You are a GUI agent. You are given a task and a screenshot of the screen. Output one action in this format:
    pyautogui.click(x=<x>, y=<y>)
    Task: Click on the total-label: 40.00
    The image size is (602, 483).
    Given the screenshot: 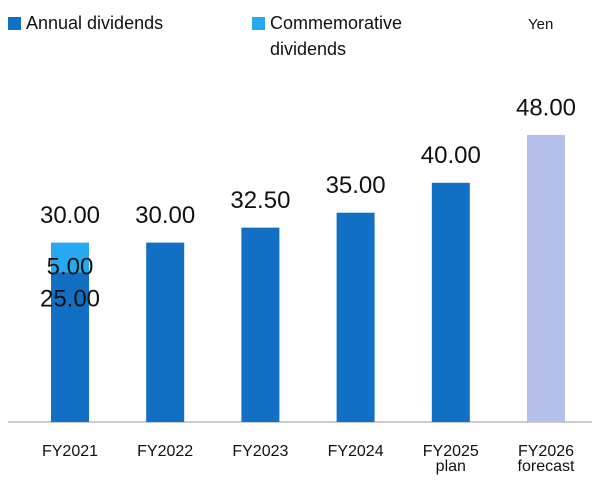 What is the action you would take?
    pyautogui.click(x=451, y=155)
    